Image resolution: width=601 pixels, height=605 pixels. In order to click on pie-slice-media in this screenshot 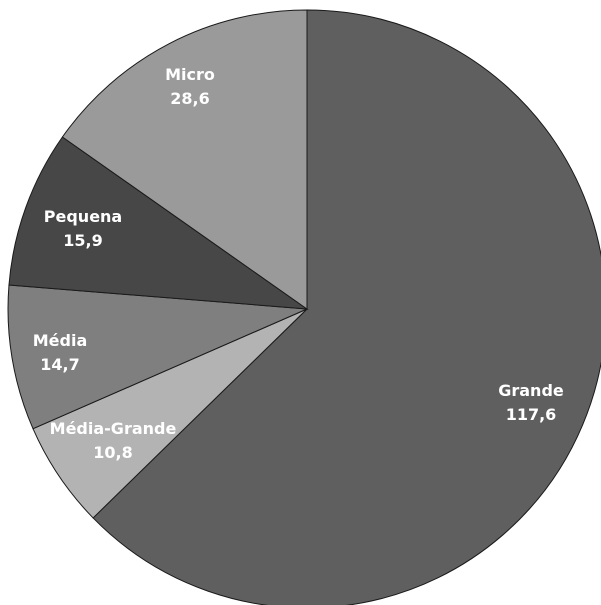, I will do `click(157, 357)`.